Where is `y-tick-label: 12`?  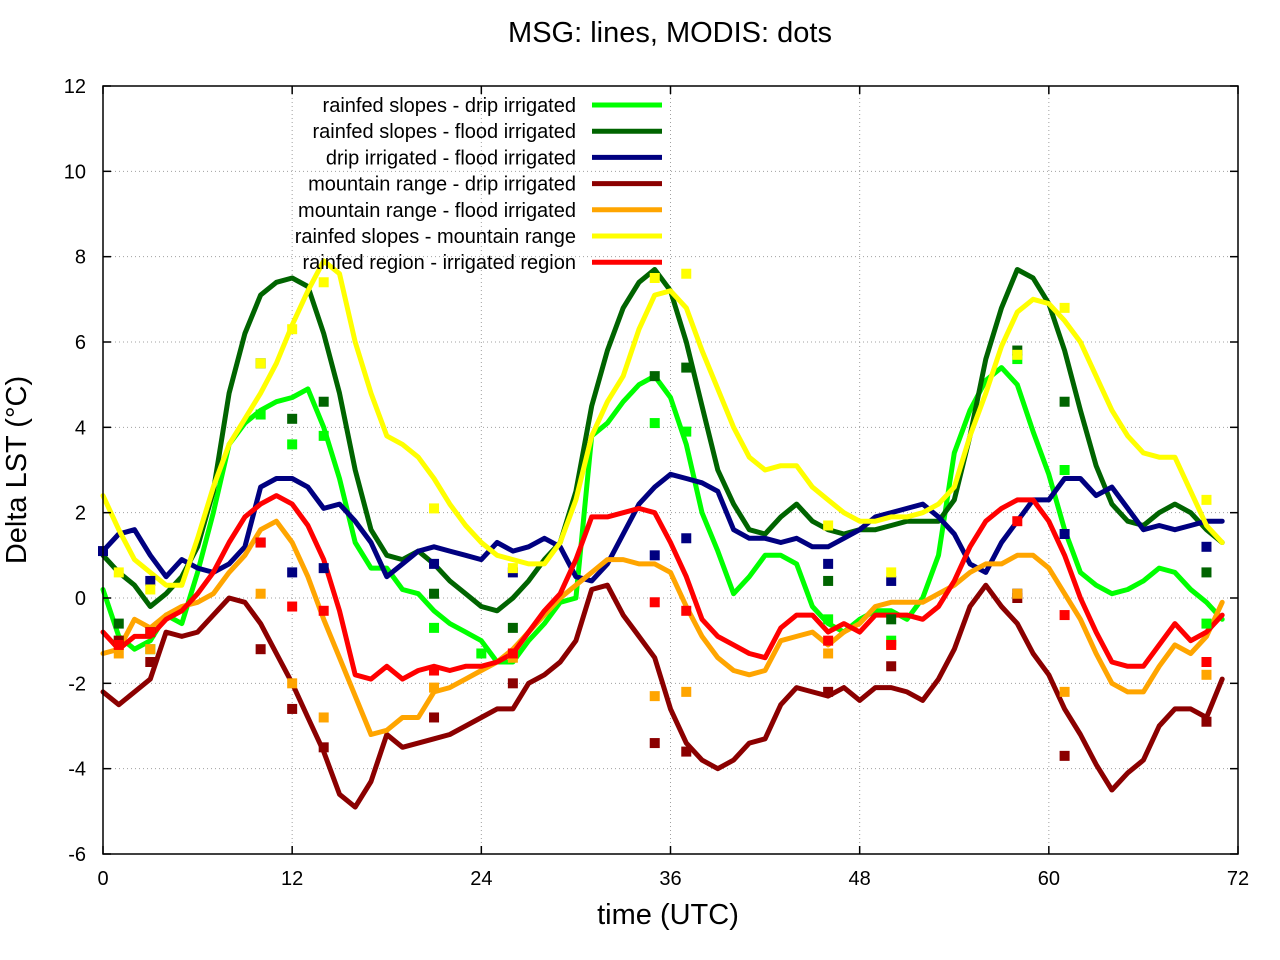
y-tick-label: 12 is located at coordinates (75, 87).